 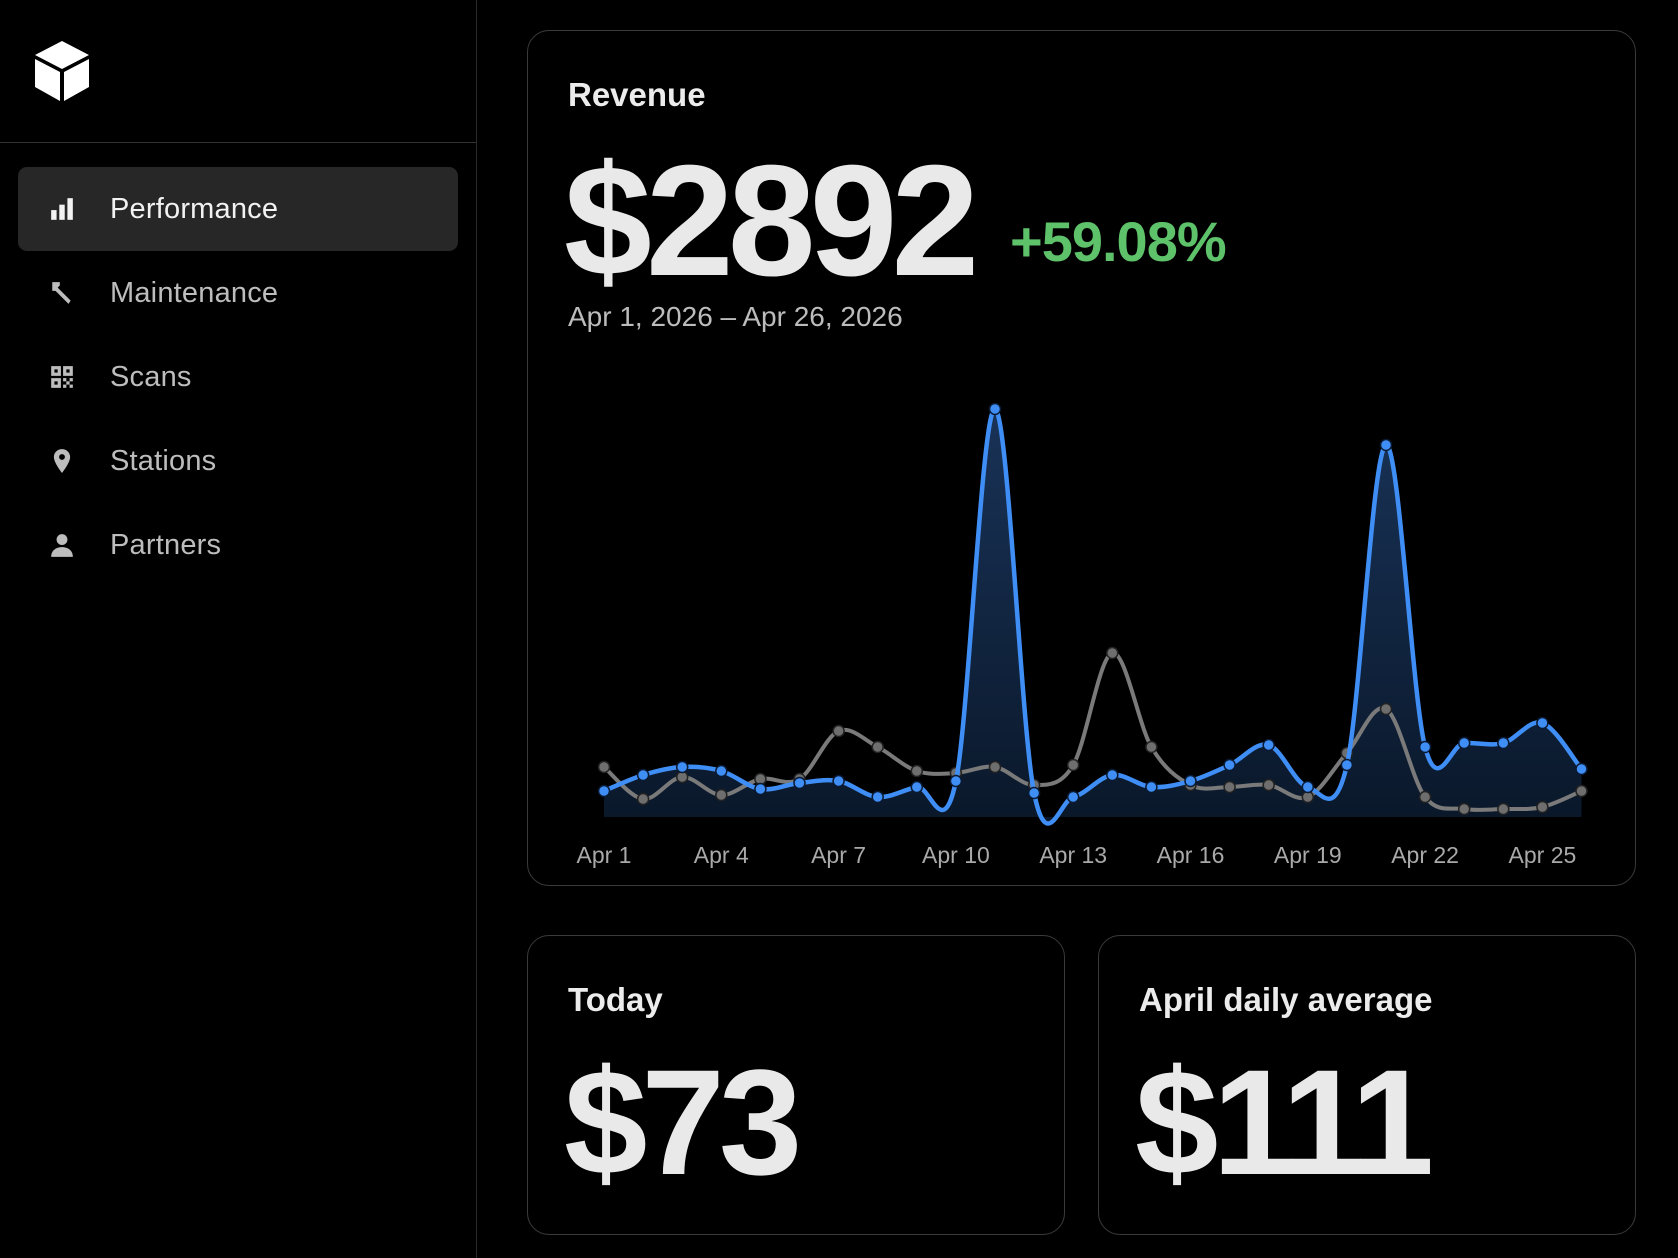 I want to click on sidebar-nav: Performance Maintenance Scans, so click(x=238, y=365).